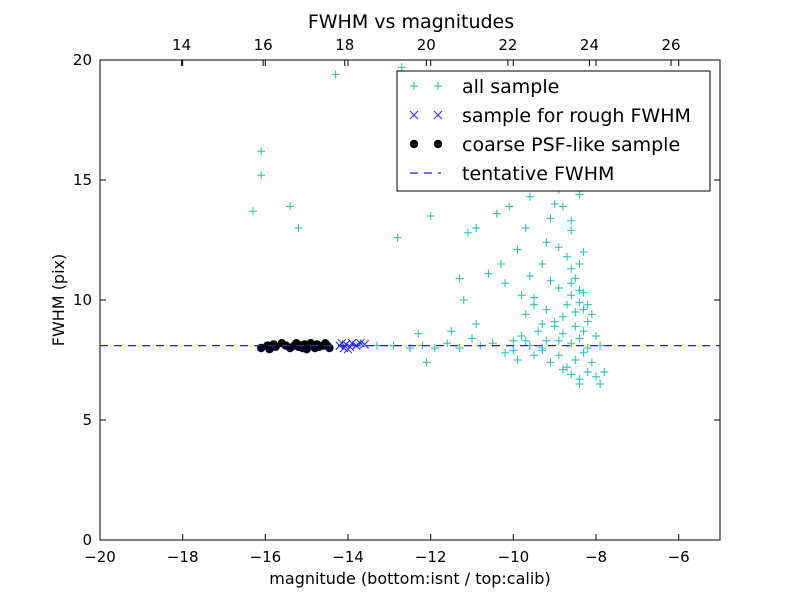 Image resolution: width=800 pixels, height=600 pixels. I want to click on x-tick-label: −16, so click(266, 557).